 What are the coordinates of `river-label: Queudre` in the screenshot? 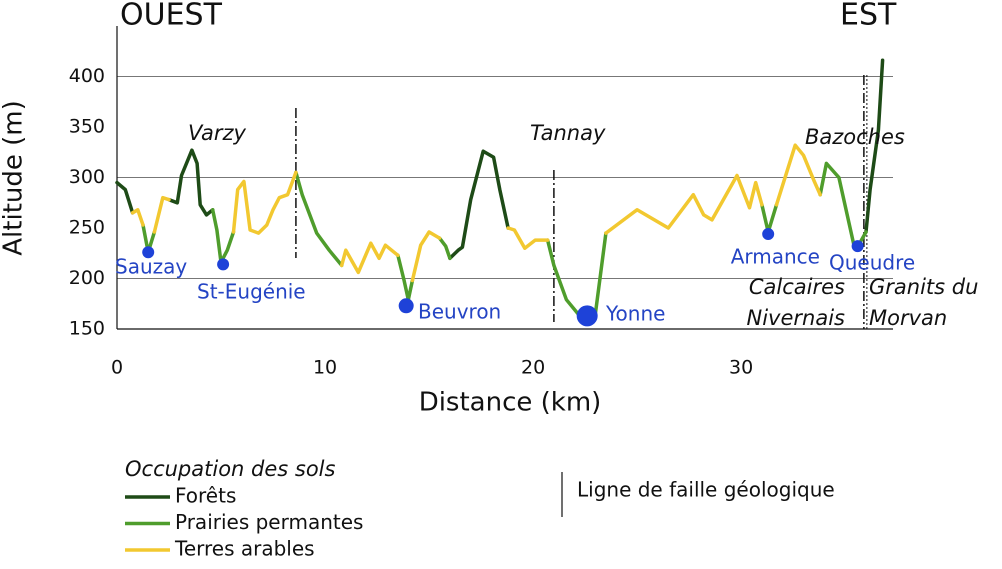 It's located at (872, 263).